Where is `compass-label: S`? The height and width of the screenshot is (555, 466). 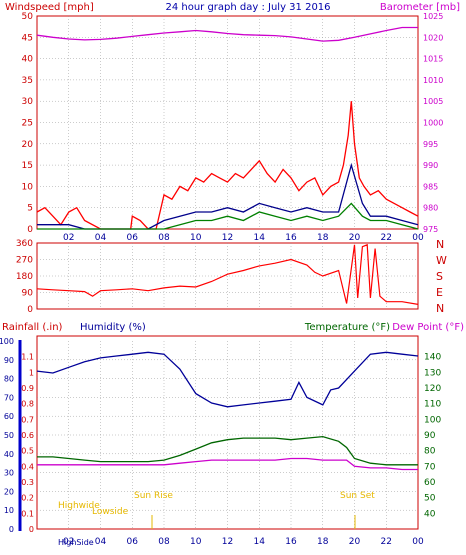
compass-label: S is located at coordinates (439, 276).